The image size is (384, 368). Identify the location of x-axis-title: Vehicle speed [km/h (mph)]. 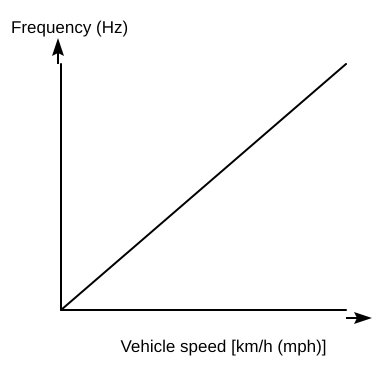
(223, 346).